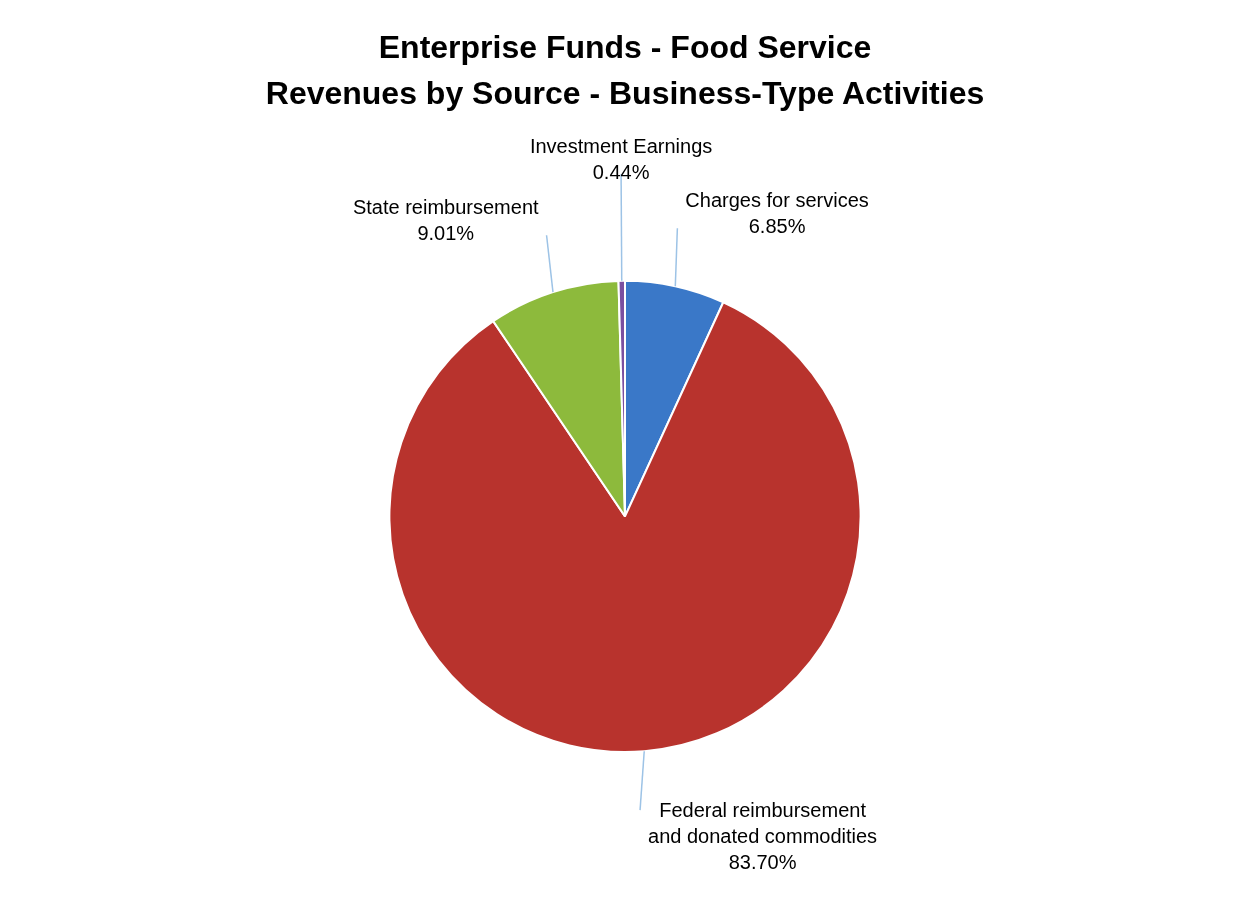 The height and width of the screenshot is (917, 1250). I want to click on slice-label: State reimbursement, so click(445, 206).